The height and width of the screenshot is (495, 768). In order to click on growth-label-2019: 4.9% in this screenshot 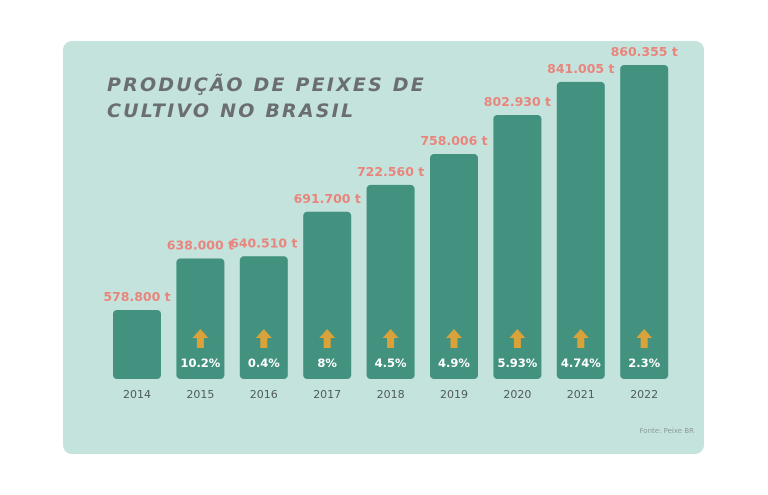, I will do `click(454, 363)`.